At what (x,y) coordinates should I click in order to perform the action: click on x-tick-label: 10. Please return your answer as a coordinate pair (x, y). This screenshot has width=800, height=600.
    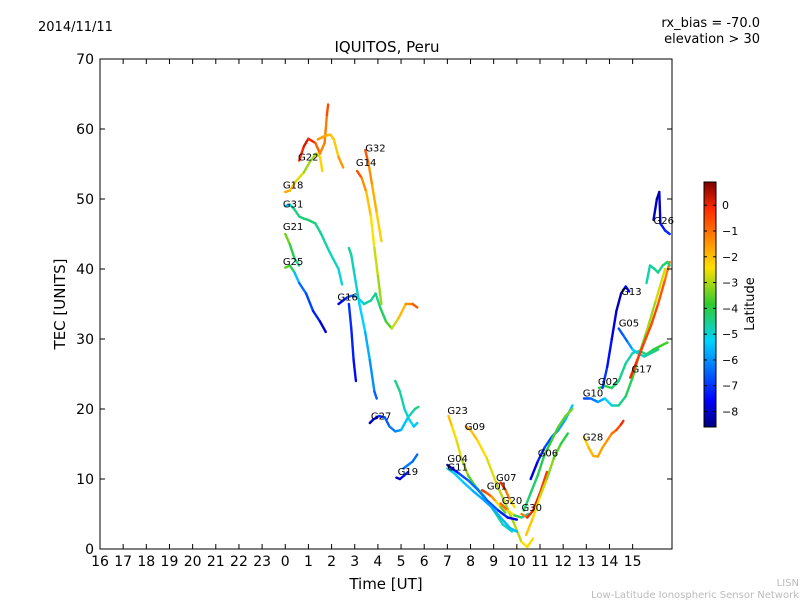
    Looking at the image, I should click on (517, 562).